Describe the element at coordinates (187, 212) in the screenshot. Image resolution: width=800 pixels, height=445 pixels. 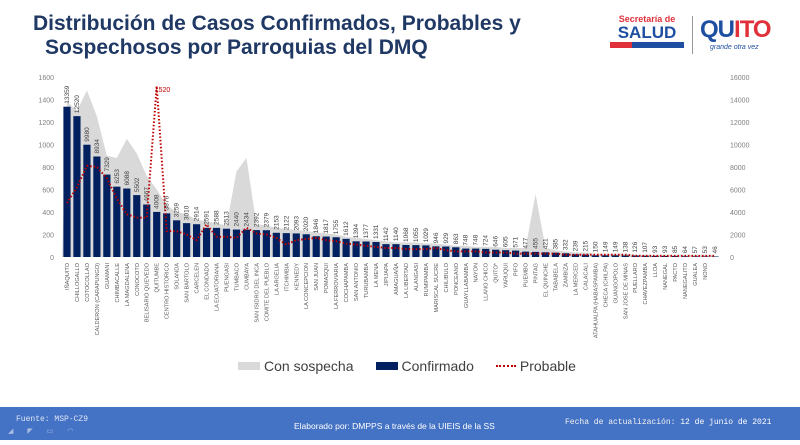
I see `data-label: 3010` at that location.